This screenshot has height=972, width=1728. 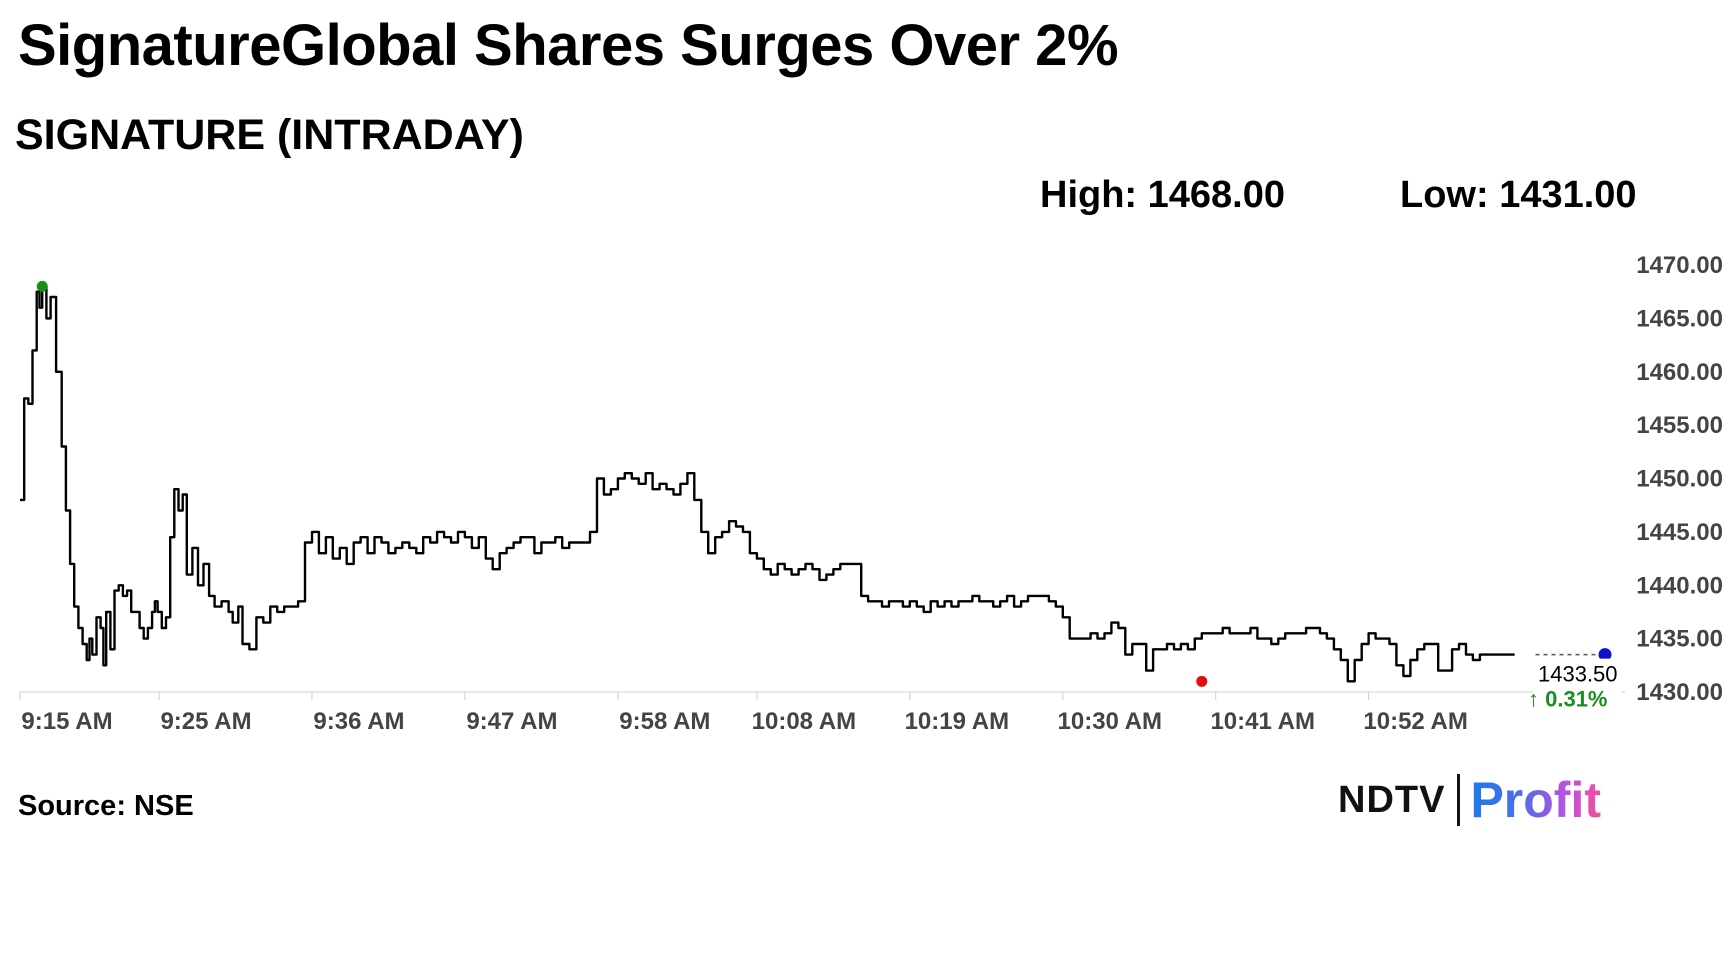 I want to click on y-tick-label: 1450.00, so click(x=1679, y=479).